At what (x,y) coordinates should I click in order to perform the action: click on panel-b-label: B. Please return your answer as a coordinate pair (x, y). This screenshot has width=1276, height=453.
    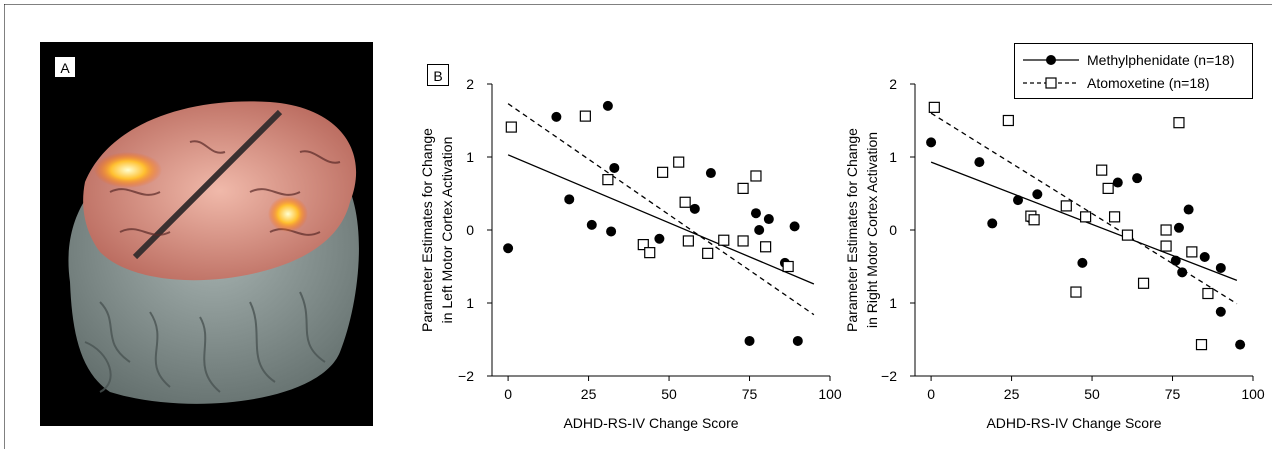
    Looking at the image, I should click on (438, 75).